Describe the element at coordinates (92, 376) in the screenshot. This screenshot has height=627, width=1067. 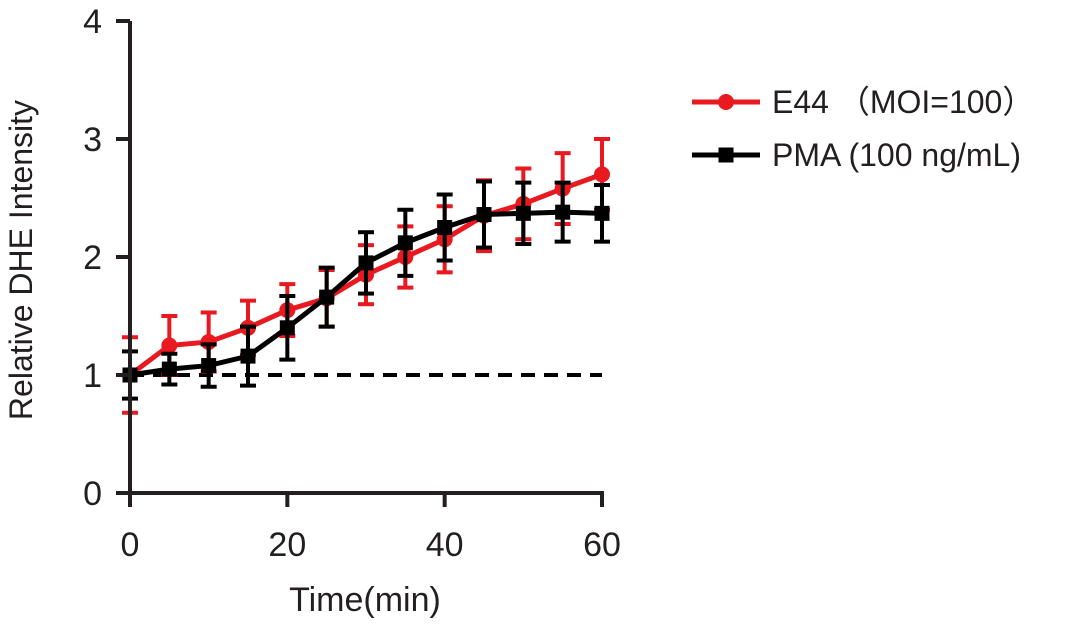
I see `y-tick-label: 1` at that location.